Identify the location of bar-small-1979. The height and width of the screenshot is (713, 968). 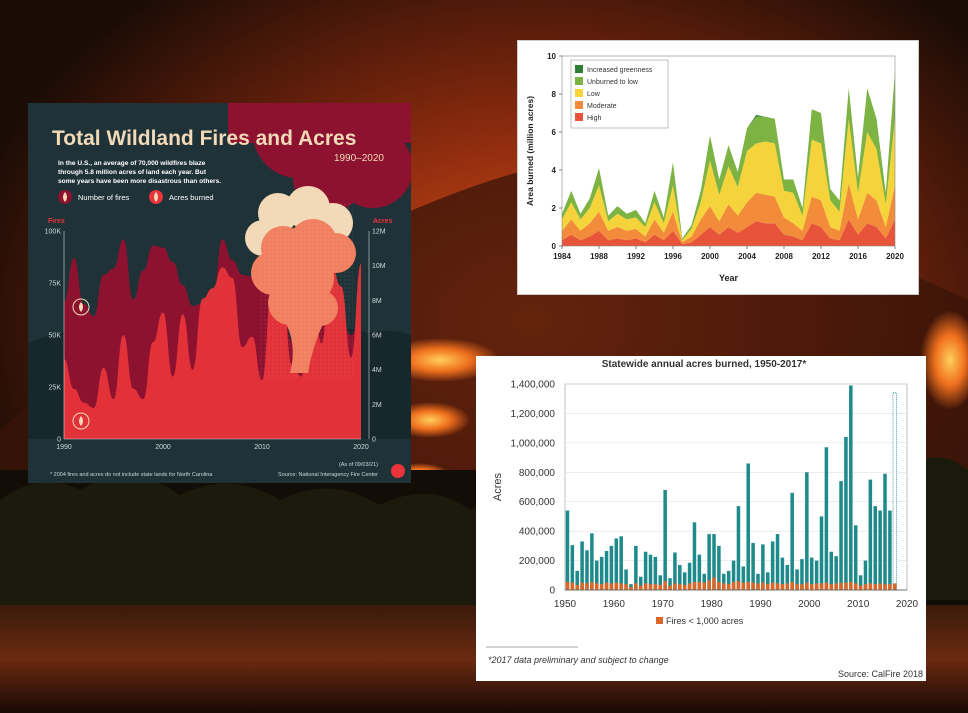
(709, 585).